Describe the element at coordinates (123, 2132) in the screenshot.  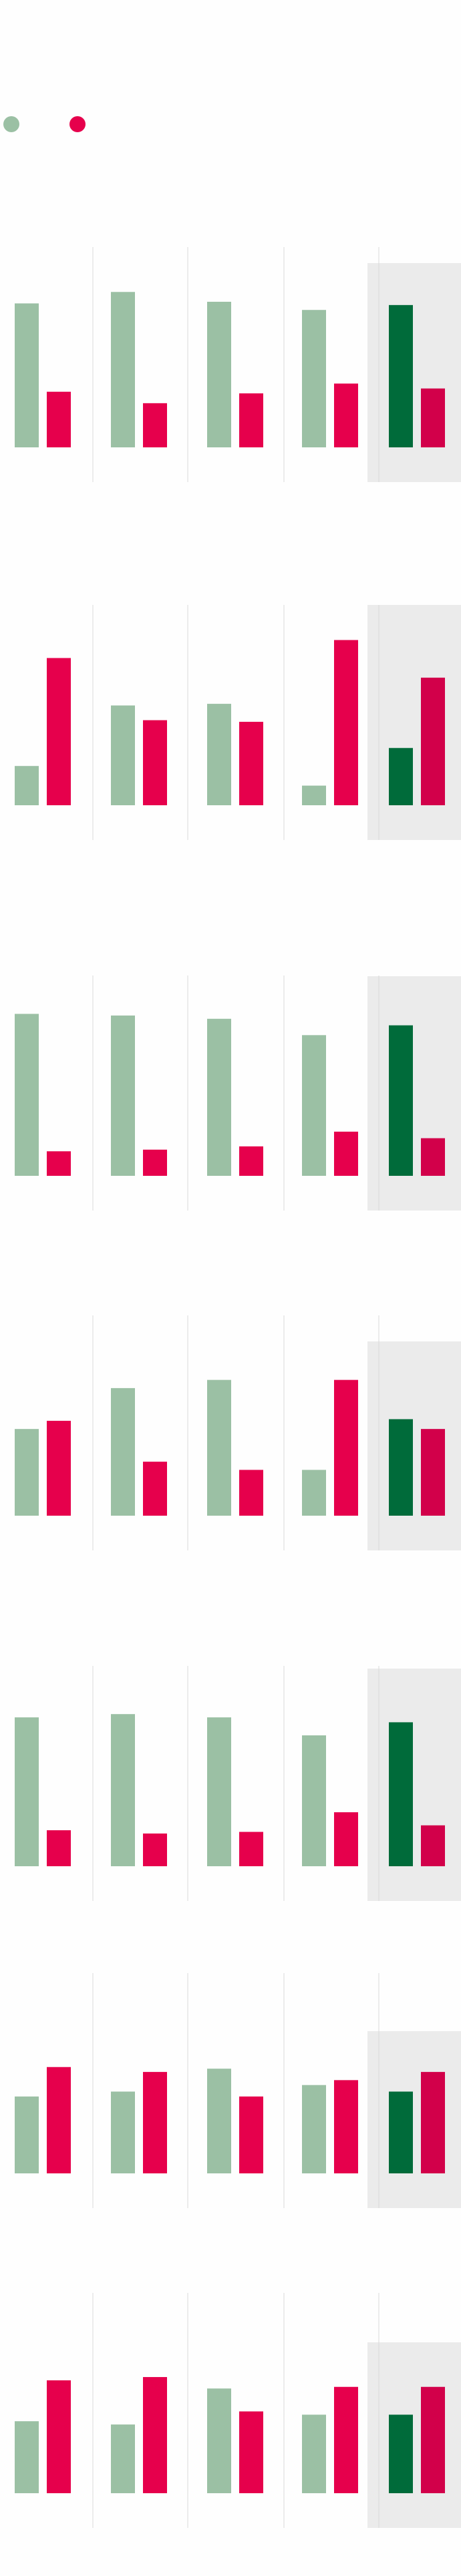
I see `bar-row6-group2-series1` at that location.